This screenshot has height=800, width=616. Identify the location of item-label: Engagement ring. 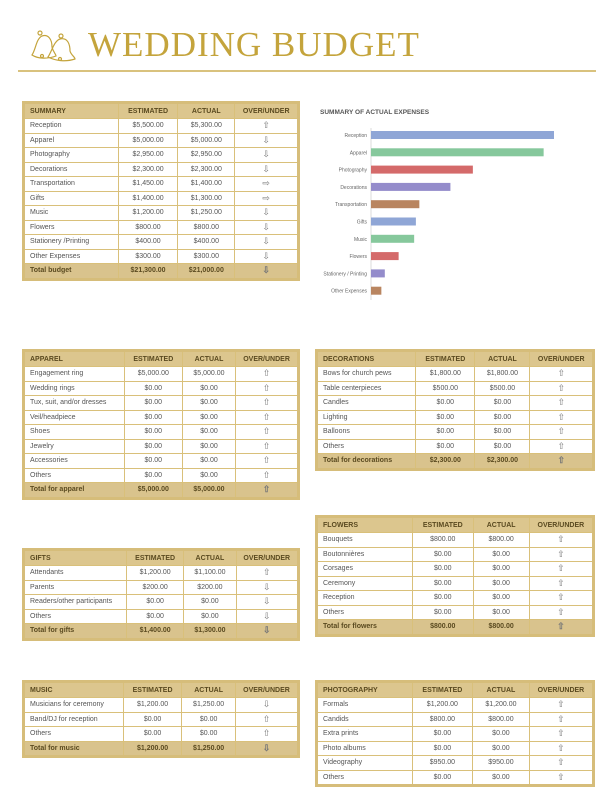
(74, 374).